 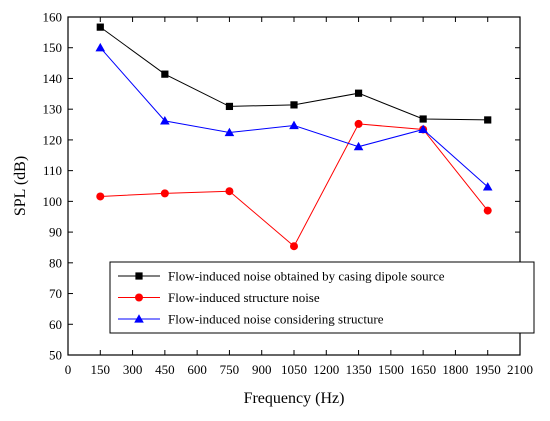 I want to click on legend-item: Flow-induced noise considering structure, so click(x=251, y=319).